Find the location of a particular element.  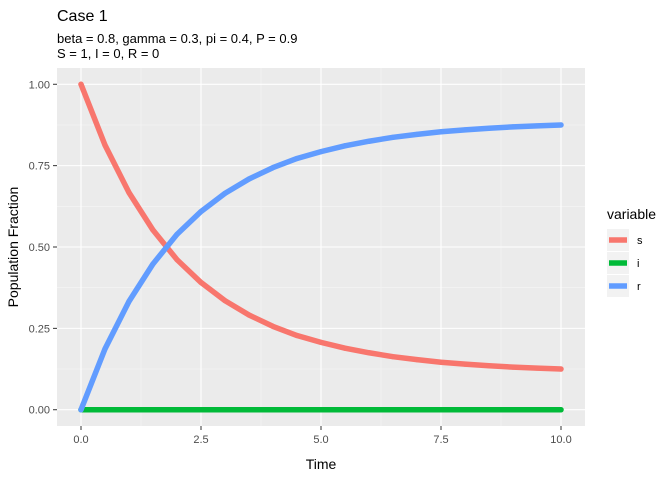

x-tick-label: 10.0 is located at coordinates (560, 440).